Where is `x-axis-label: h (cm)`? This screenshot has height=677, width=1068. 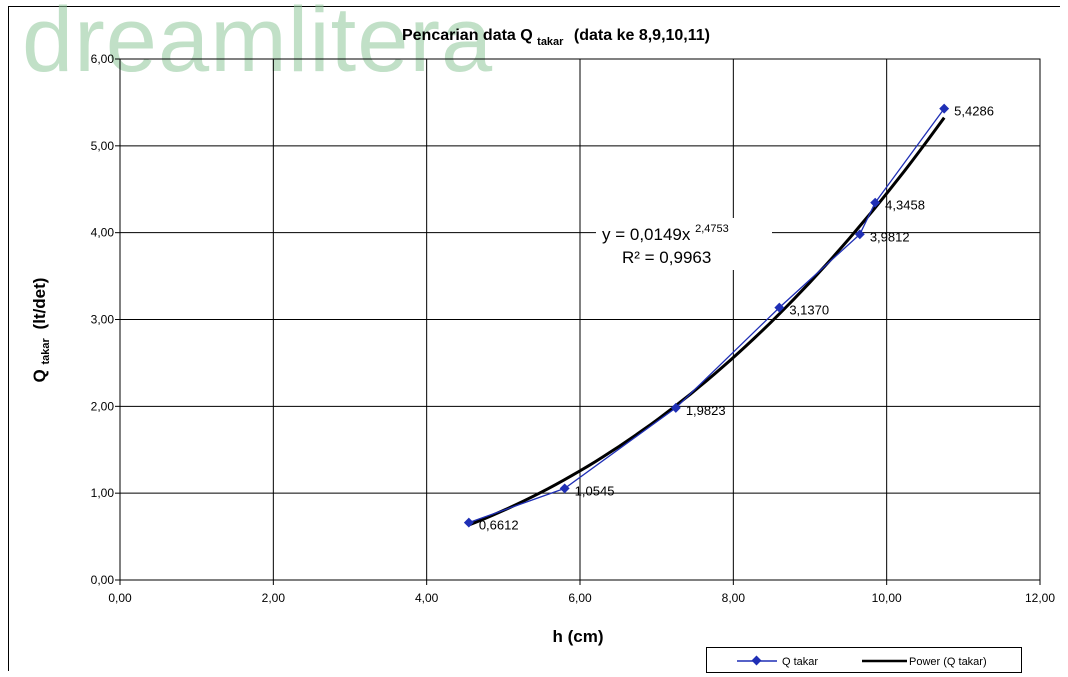 x-axis-label: h (cm) is located at coordinates (578, 636).